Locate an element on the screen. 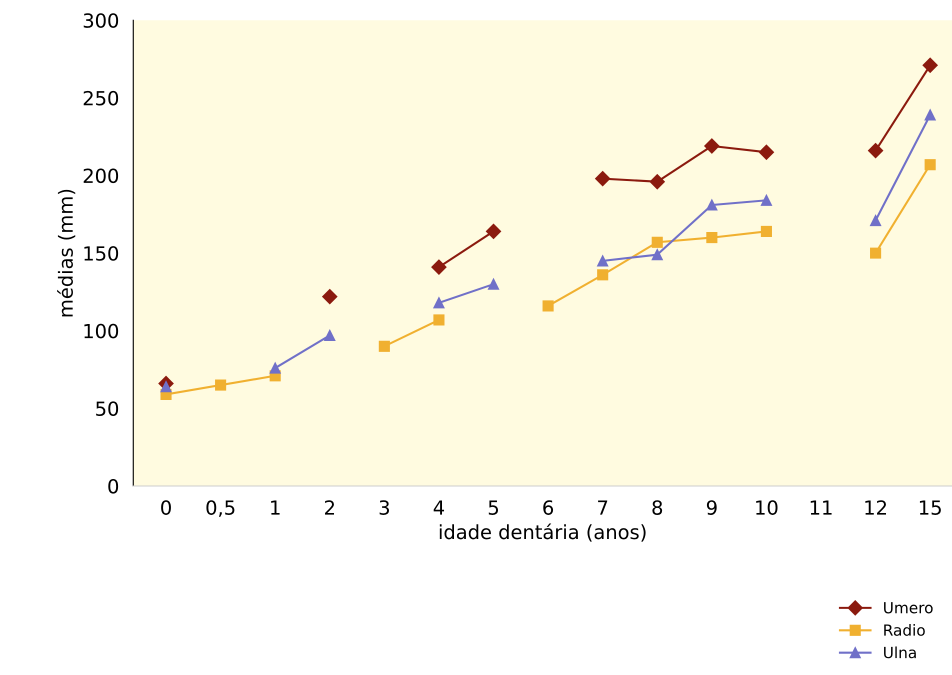 The image size is (952, 675). y-tick-label: 250 is located at coordinates (101, 98).